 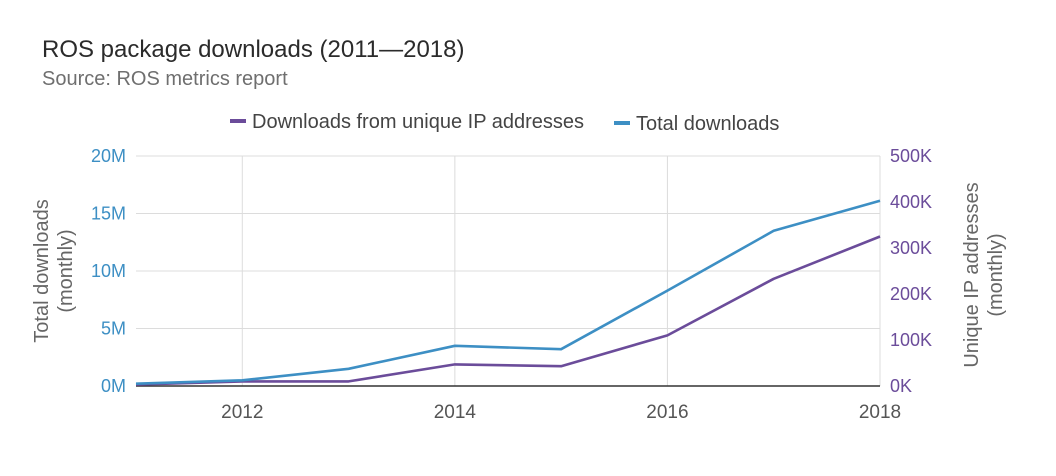 What do you see at coordinates (667, 412) in the screenshot?
I see `x-axis-tick-label: 2016` at bounding box center [667, 412].